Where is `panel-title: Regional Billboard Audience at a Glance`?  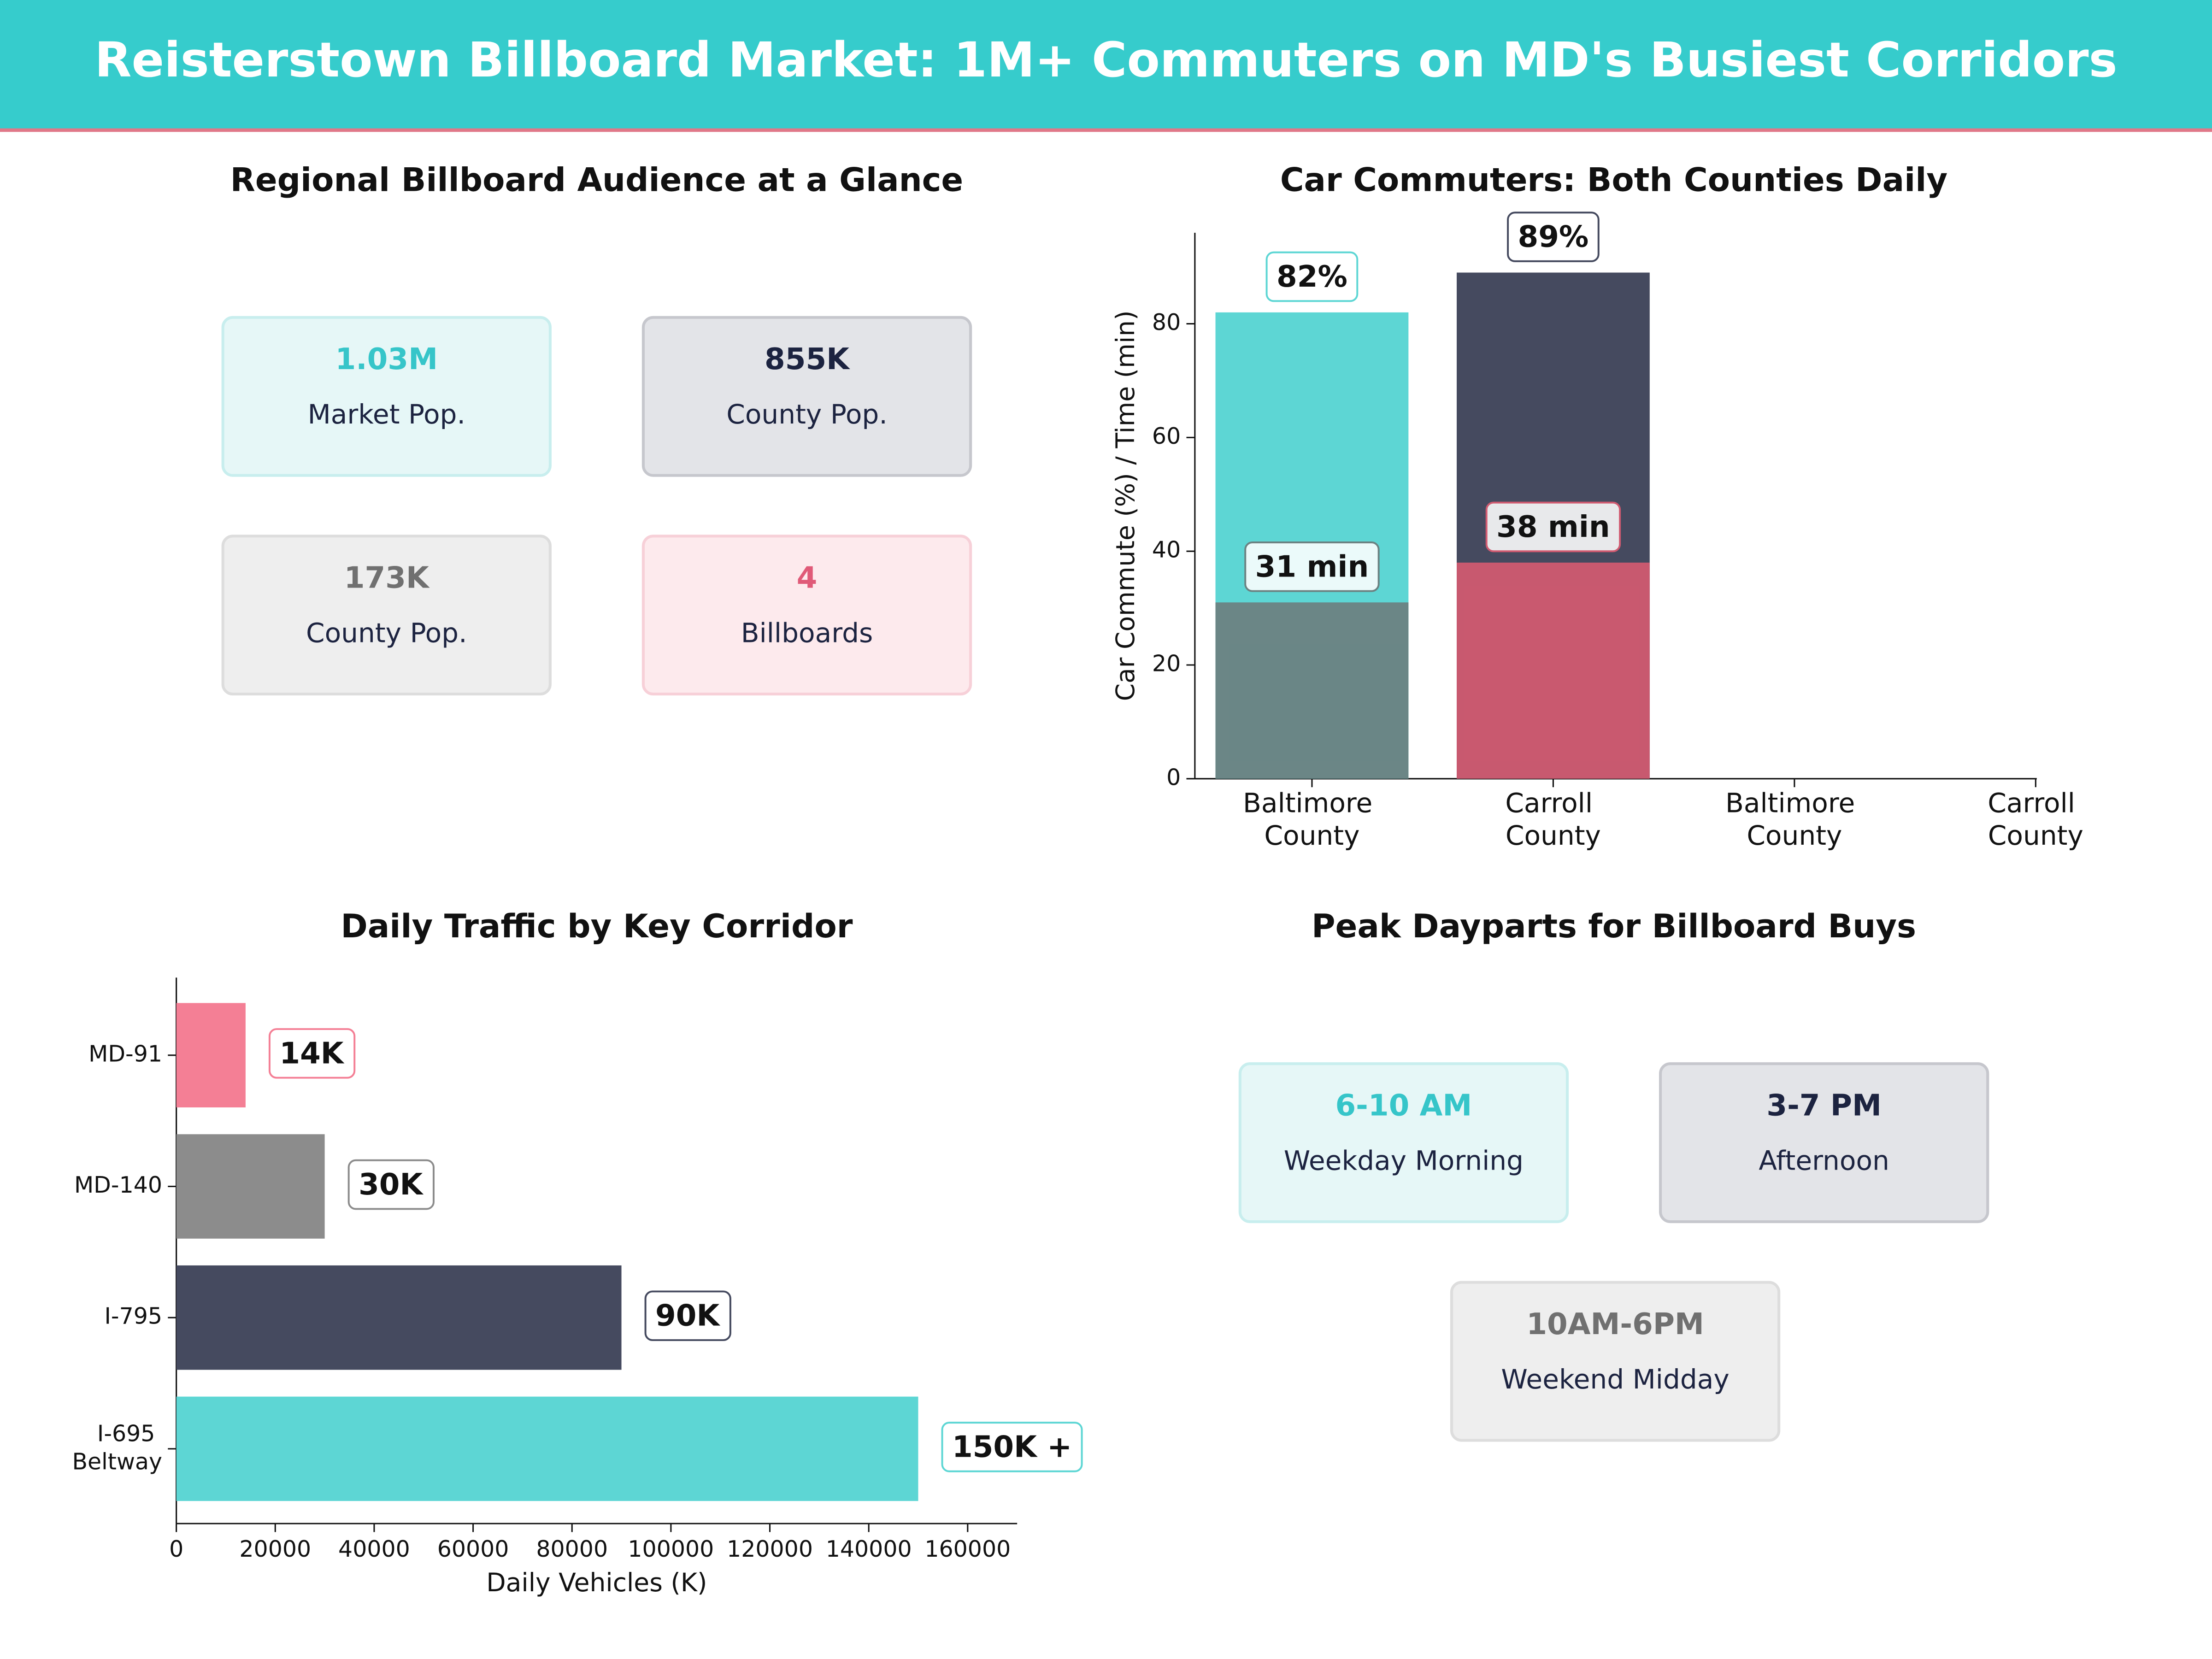 panel-title: Regional Billboard Audience at a Glance is located at coordinates (597, 180).